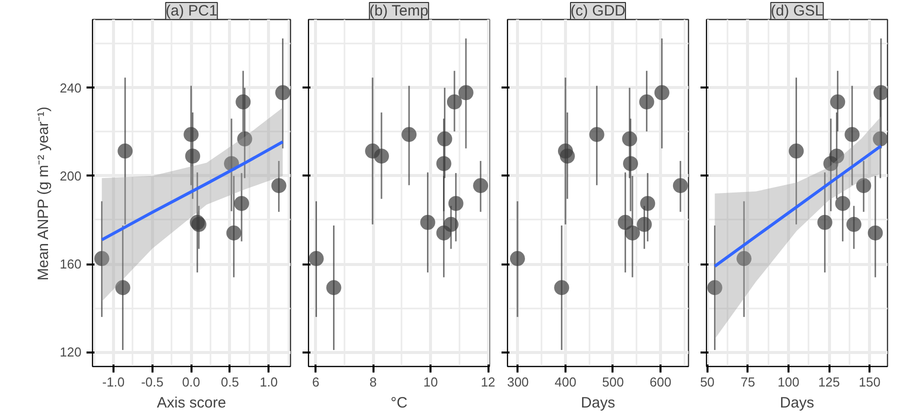 This screenshot has width=898, height=416. Describe the element at coordinates (113, 382) in the screenshot. I see `x-tick-label: -1.0` at that location.